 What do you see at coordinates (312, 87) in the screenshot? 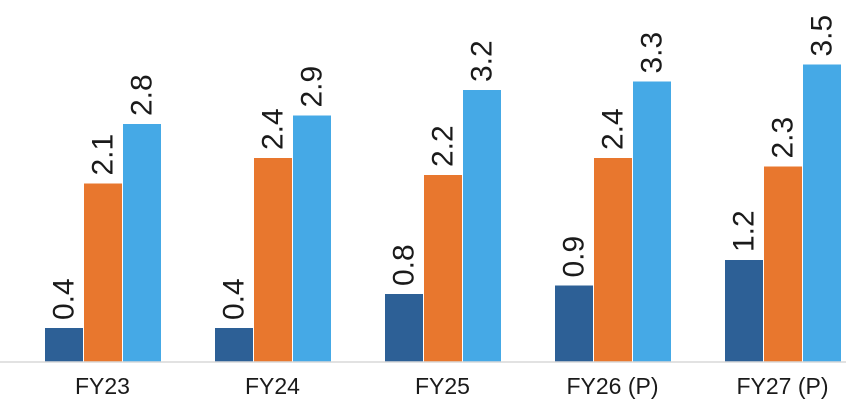
I see `data-label-1-2: 2.9` at bounding box center [312, 87].